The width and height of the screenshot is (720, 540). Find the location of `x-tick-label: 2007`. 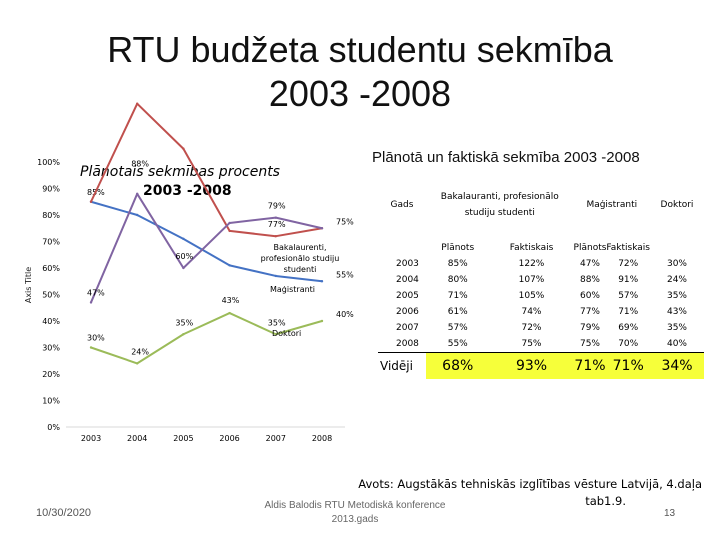

x-tick-label: 2007 is located at coordinates (276, 438).